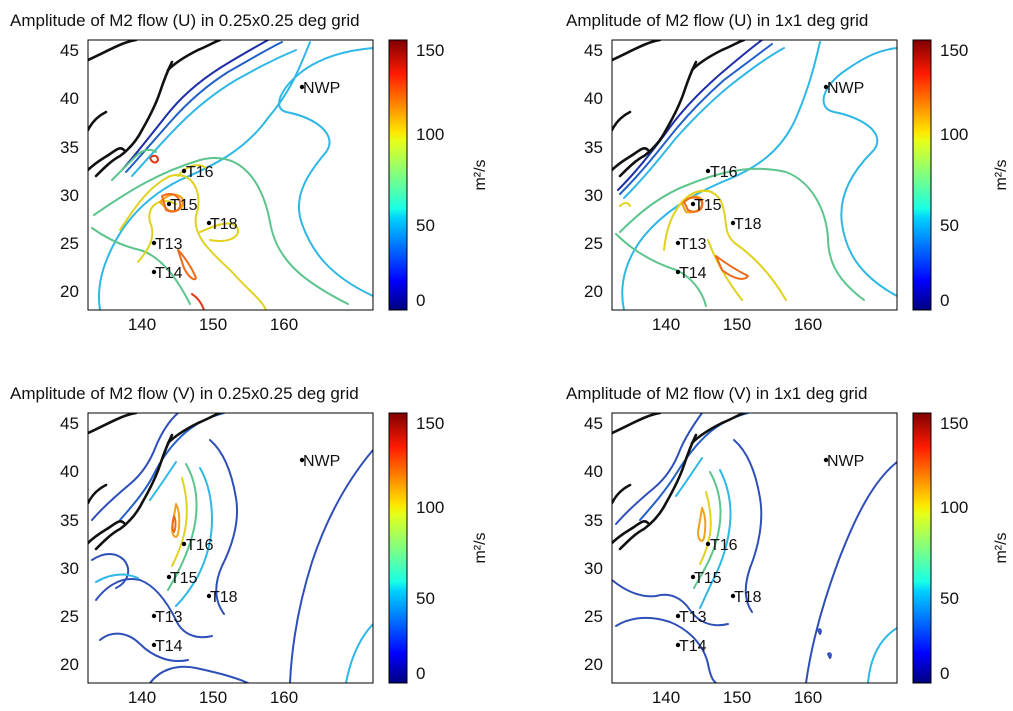 This screenshot has height=711, width=1013. I want to click on colorbar-gradient, so click(922, 548).